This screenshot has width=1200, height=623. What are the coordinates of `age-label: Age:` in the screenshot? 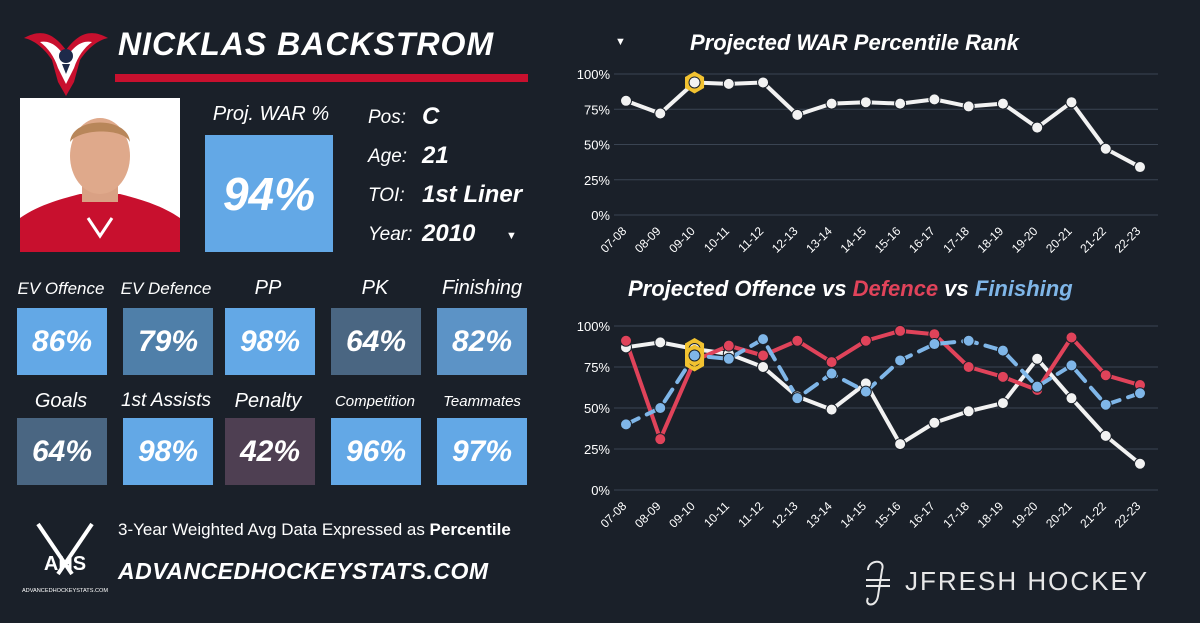 It's located at (388, 156).